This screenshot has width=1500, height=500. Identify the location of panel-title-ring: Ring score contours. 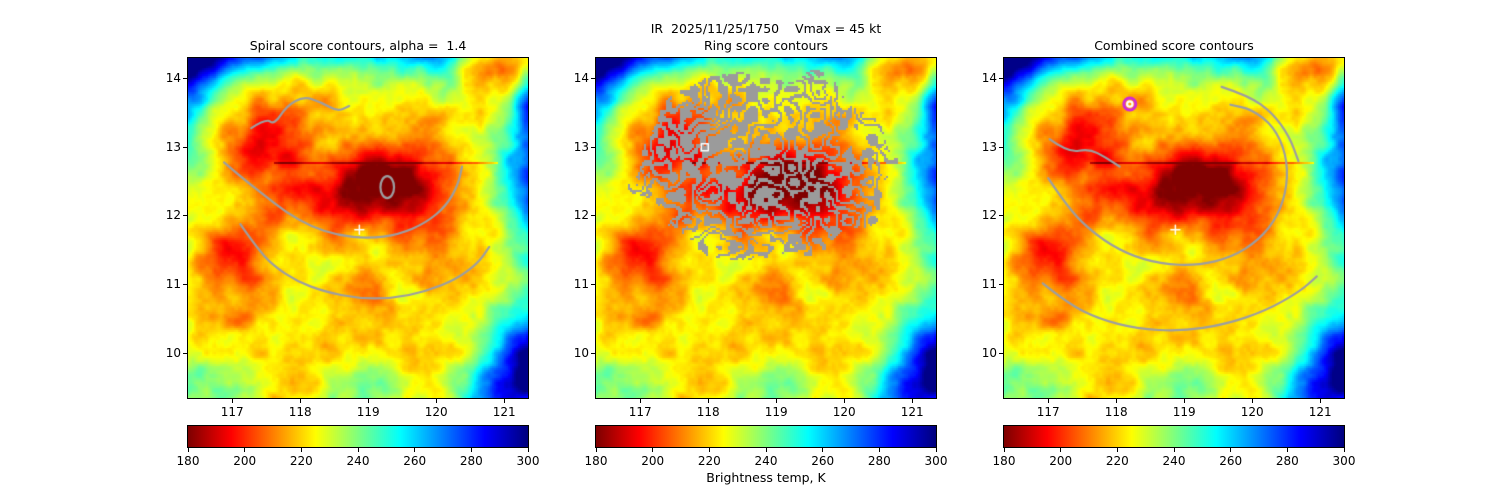
(766, 45).